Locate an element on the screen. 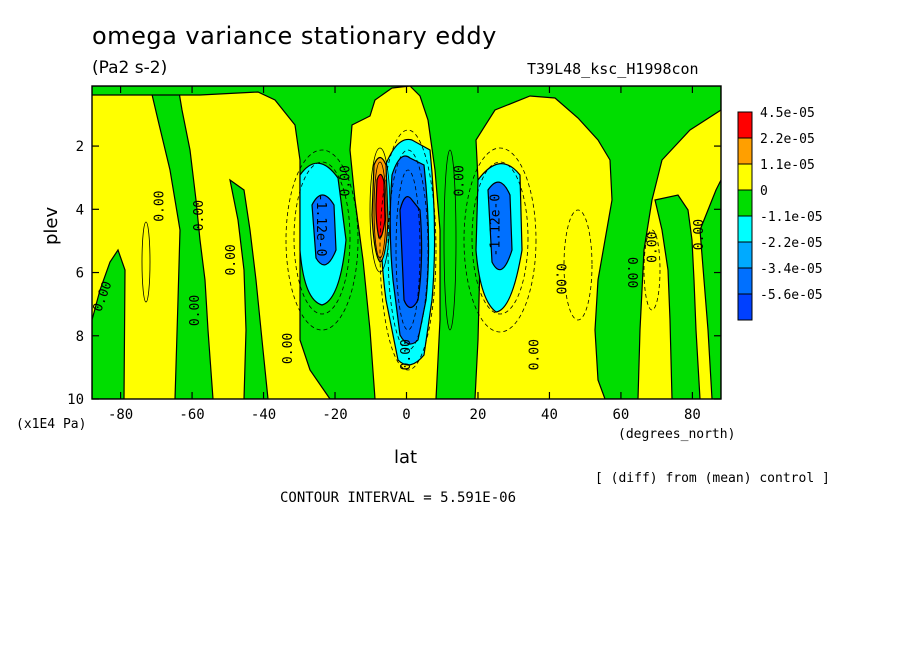 Image resolution: width=904 pixels, height=654 pixels. neg-region-east-edge is located at coordinates (710, 289).